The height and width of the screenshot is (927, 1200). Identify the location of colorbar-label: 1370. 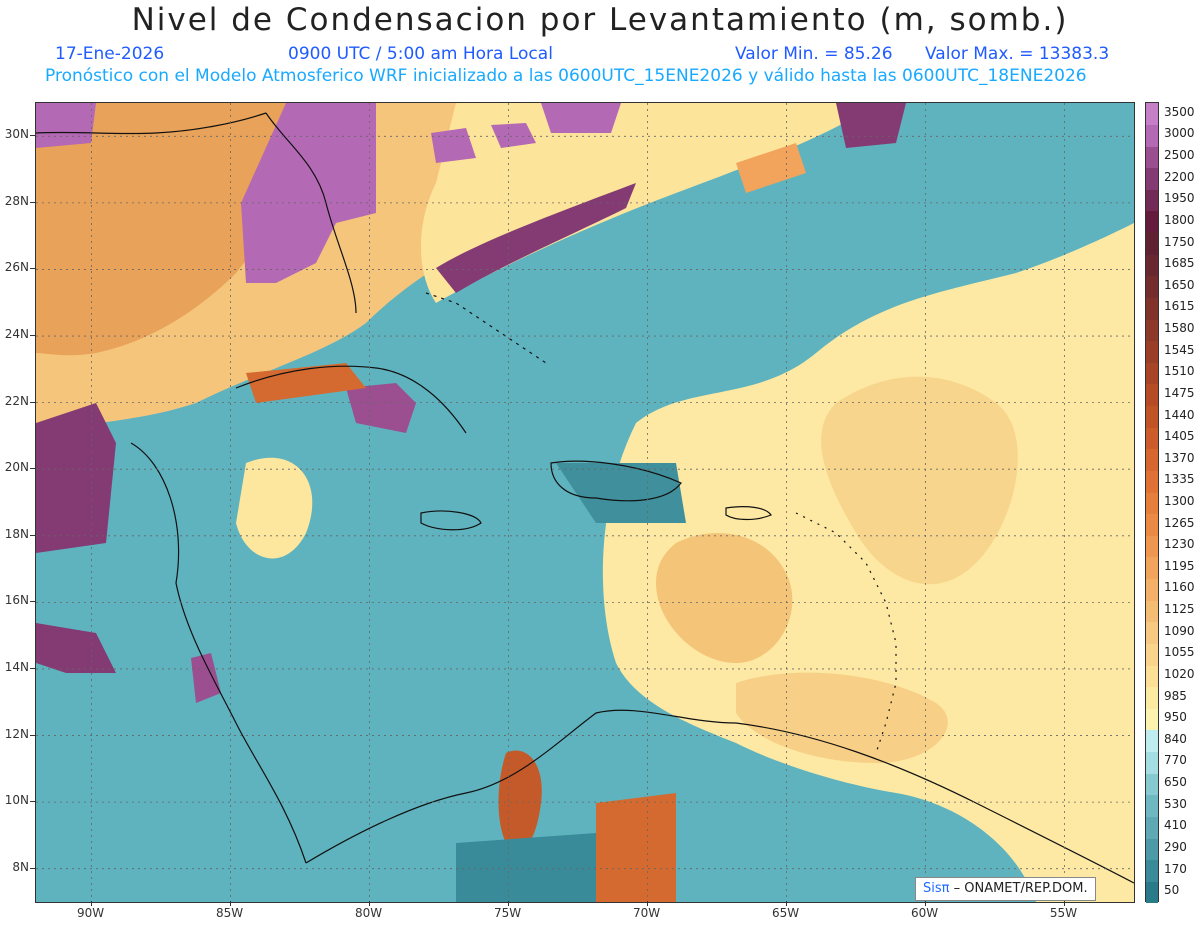
(1179, 457).